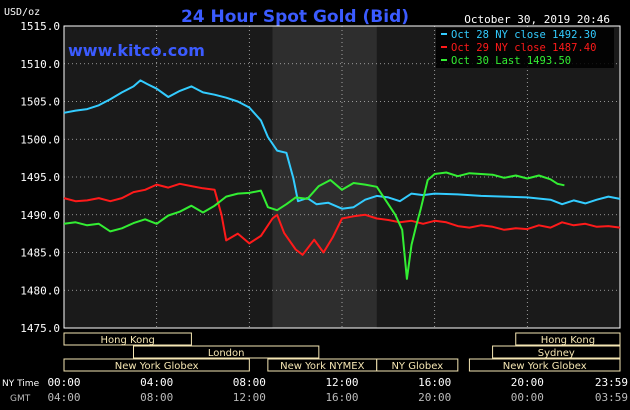 This screenshot has width=630, height=410. I want to click on legend-entry: Oct 28 NY close 1492.30, so click(523, 35).